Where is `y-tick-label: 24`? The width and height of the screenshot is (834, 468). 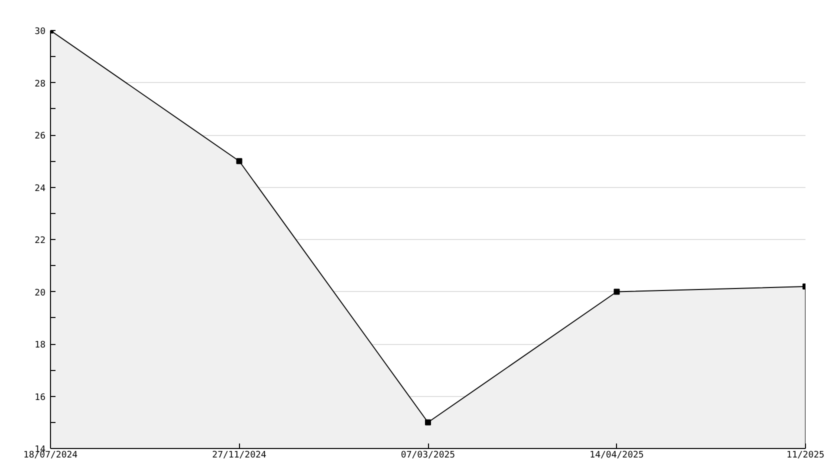 y-tick-label: 24 is located at coordinates (40, 189).